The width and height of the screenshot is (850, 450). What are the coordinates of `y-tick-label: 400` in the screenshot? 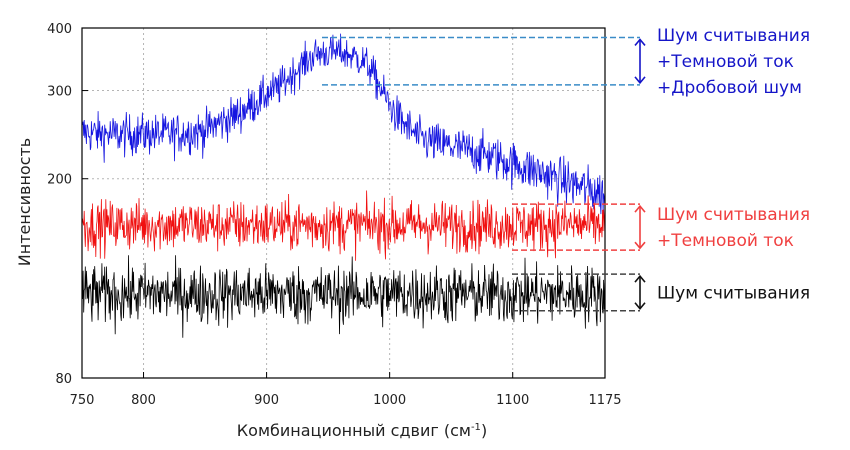 It's located at (59, 29).